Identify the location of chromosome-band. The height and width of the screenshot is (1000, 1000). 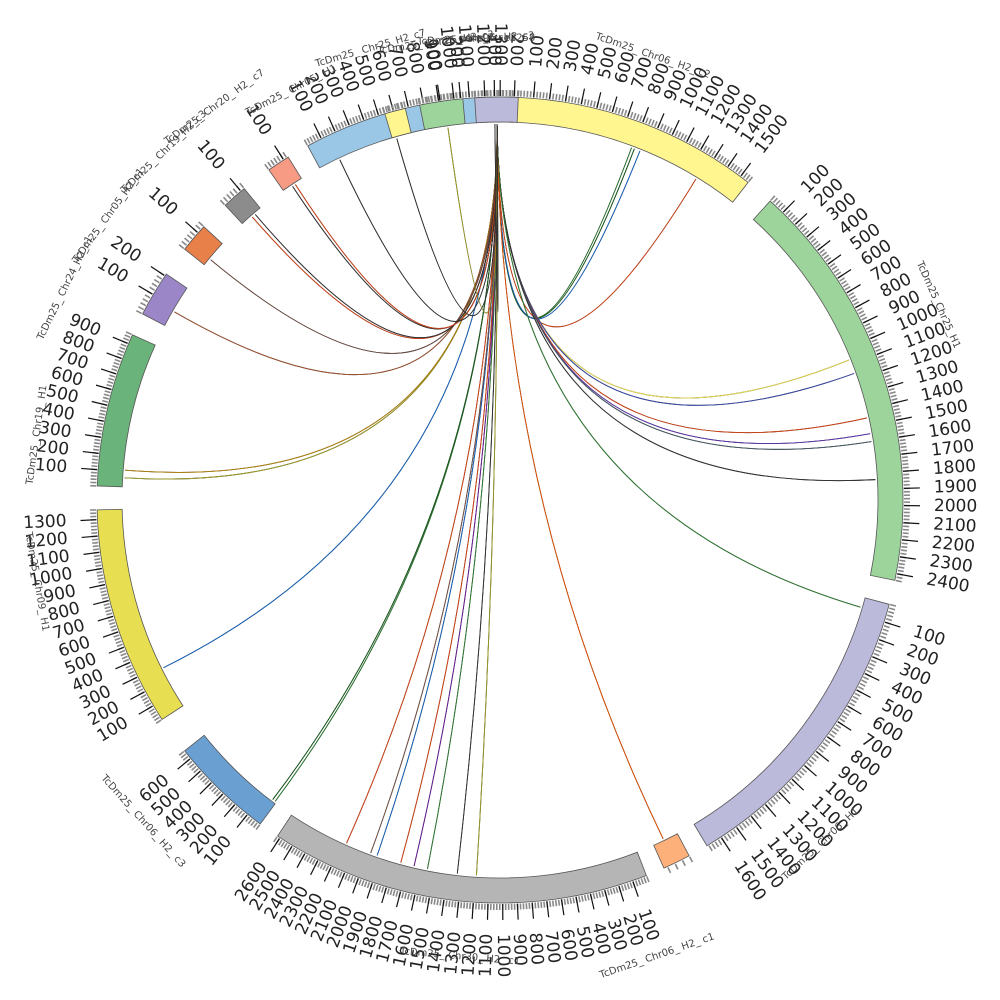
(203, 246).